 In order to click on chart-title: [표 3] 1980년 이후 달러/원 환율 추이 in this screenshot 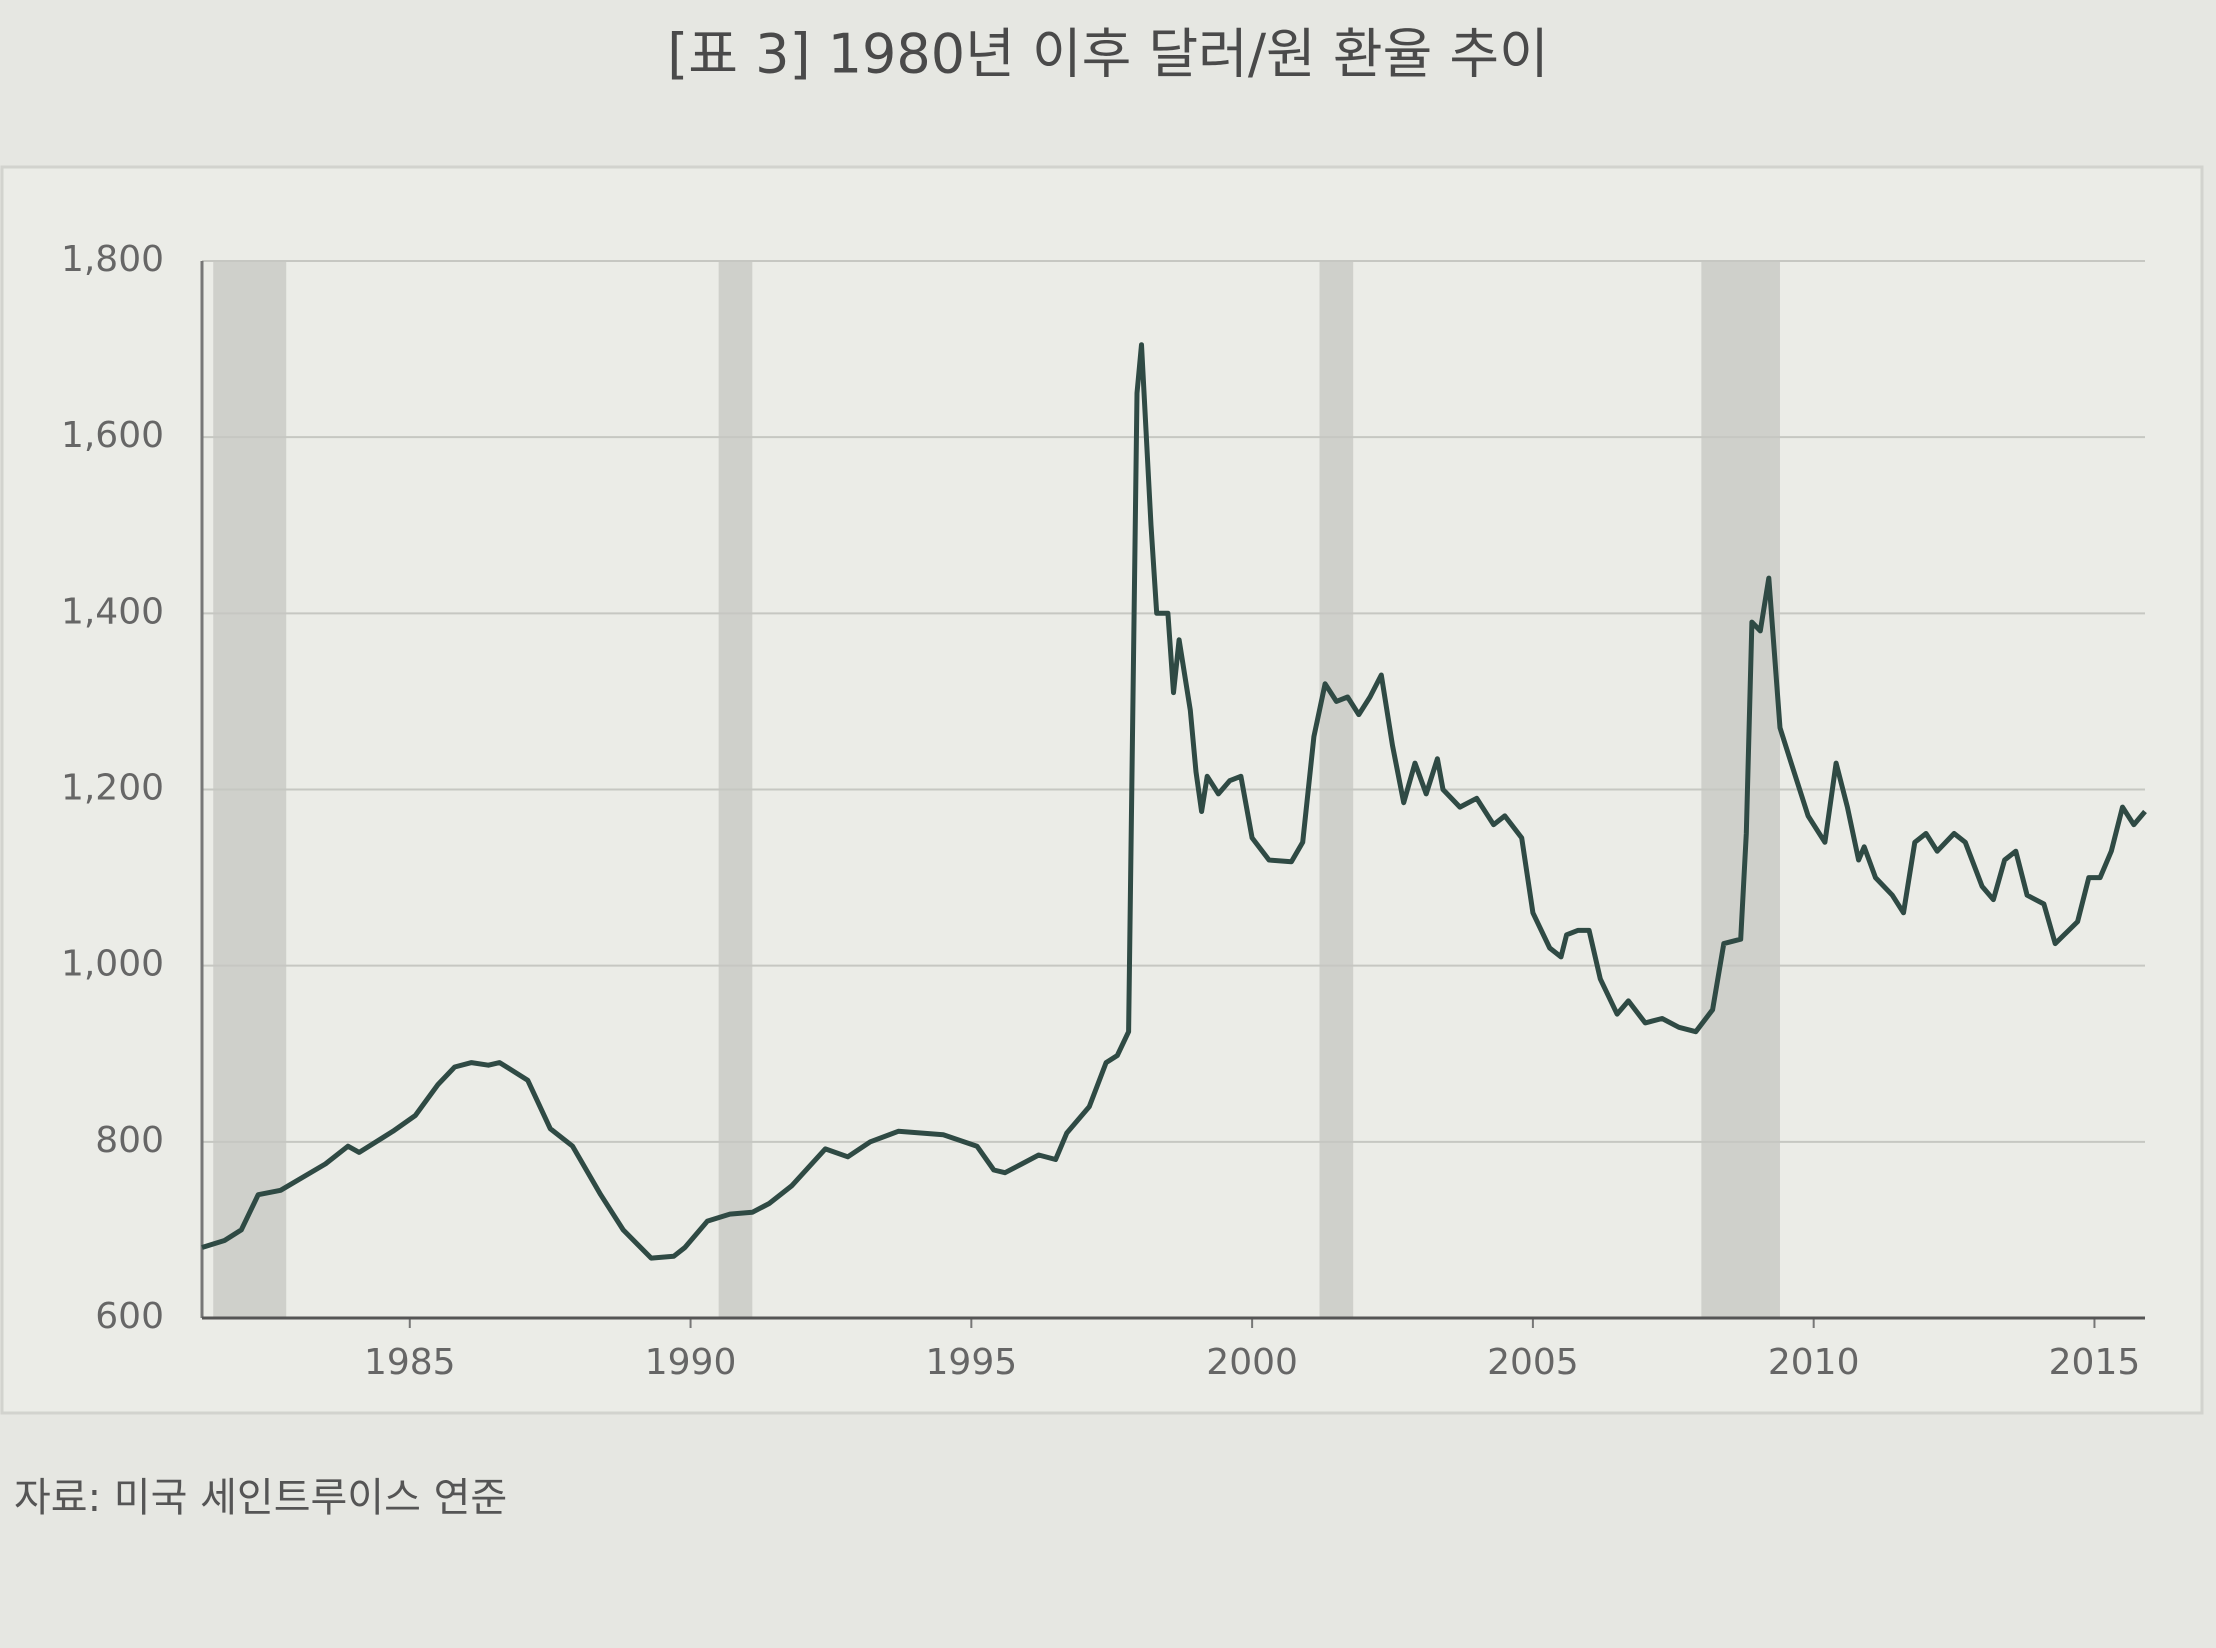, I will do `click(1108, 54)`.